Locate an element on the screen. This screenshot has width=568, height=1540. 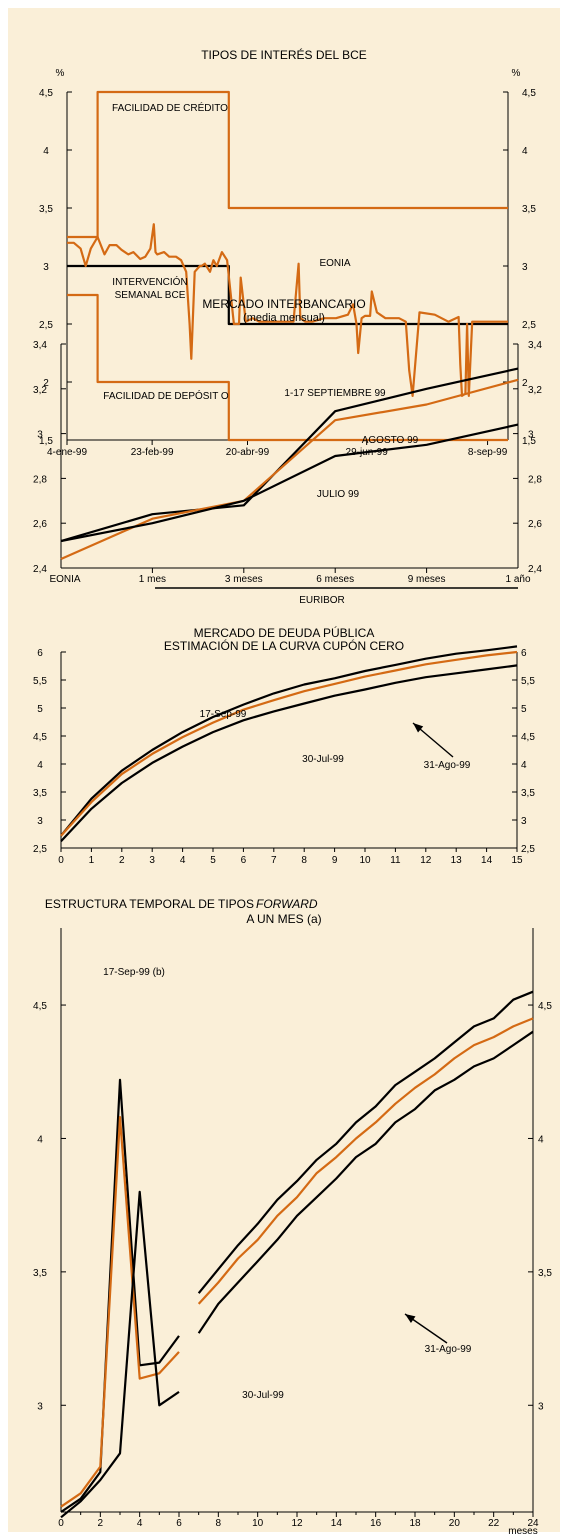
chart3-xtick-label: 7 is located at coordinates (274, 860).